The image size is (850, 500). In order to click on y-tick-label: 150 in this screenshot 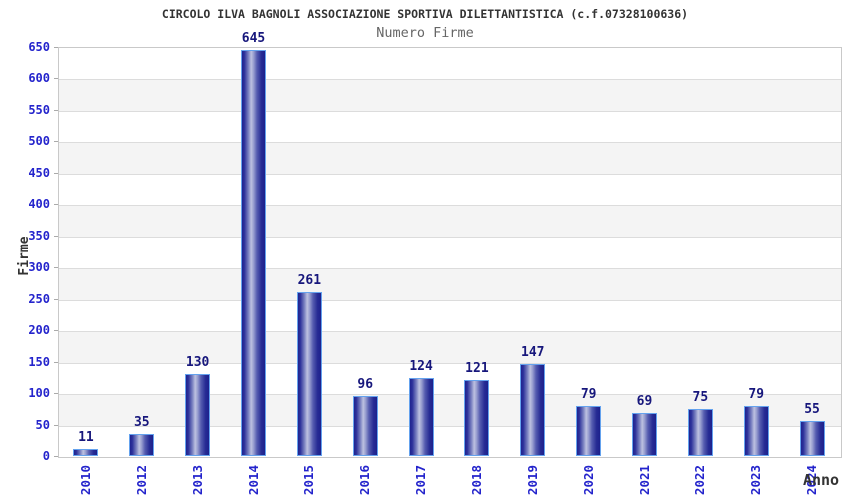, I will do `click(39, 361)`.